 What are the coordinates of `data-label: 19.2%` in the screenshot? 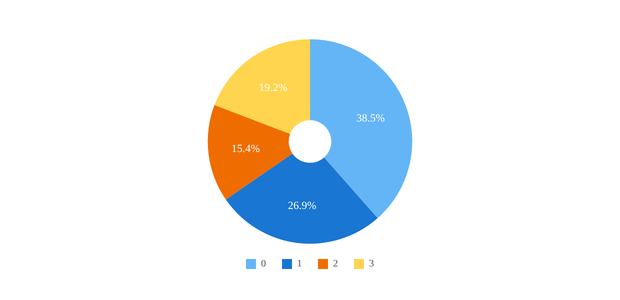 It's located at (273, 88).